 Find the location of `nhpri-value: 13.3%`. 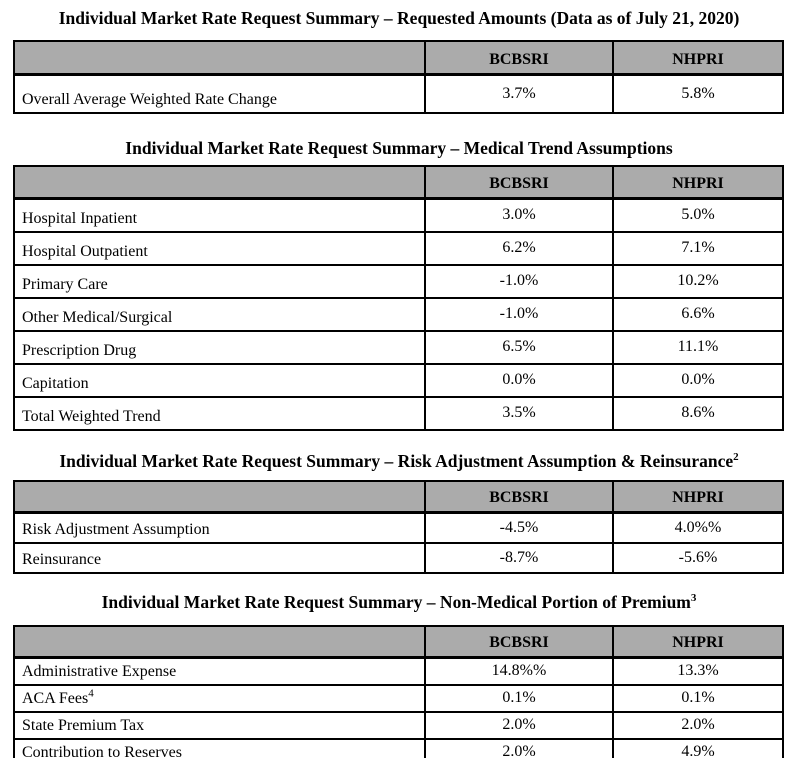

nhpri-value: 13.3% is located at coordinates (698, 671).